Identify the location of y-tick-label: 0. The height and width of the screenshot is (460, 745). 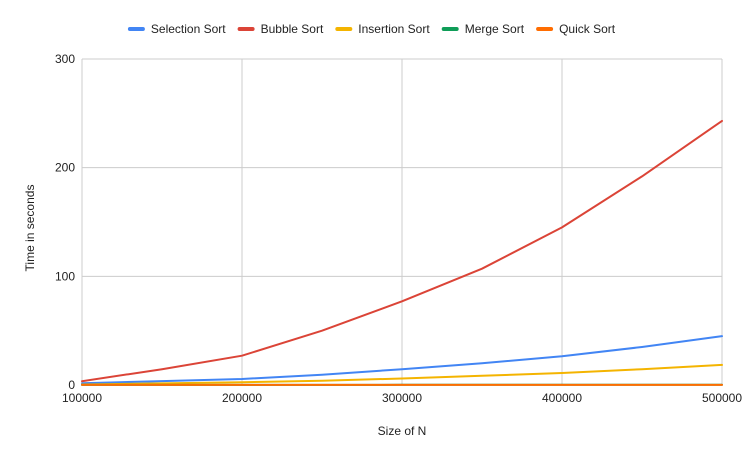
(71, 385).